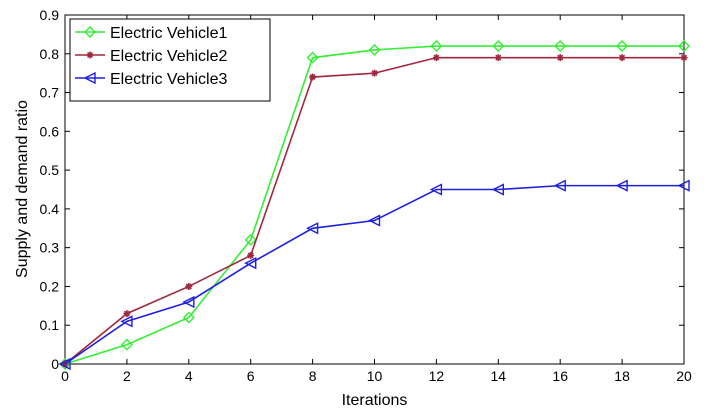 The image size is (704, 413). I want to click on x-tick-label: 16, so click(560, 376).